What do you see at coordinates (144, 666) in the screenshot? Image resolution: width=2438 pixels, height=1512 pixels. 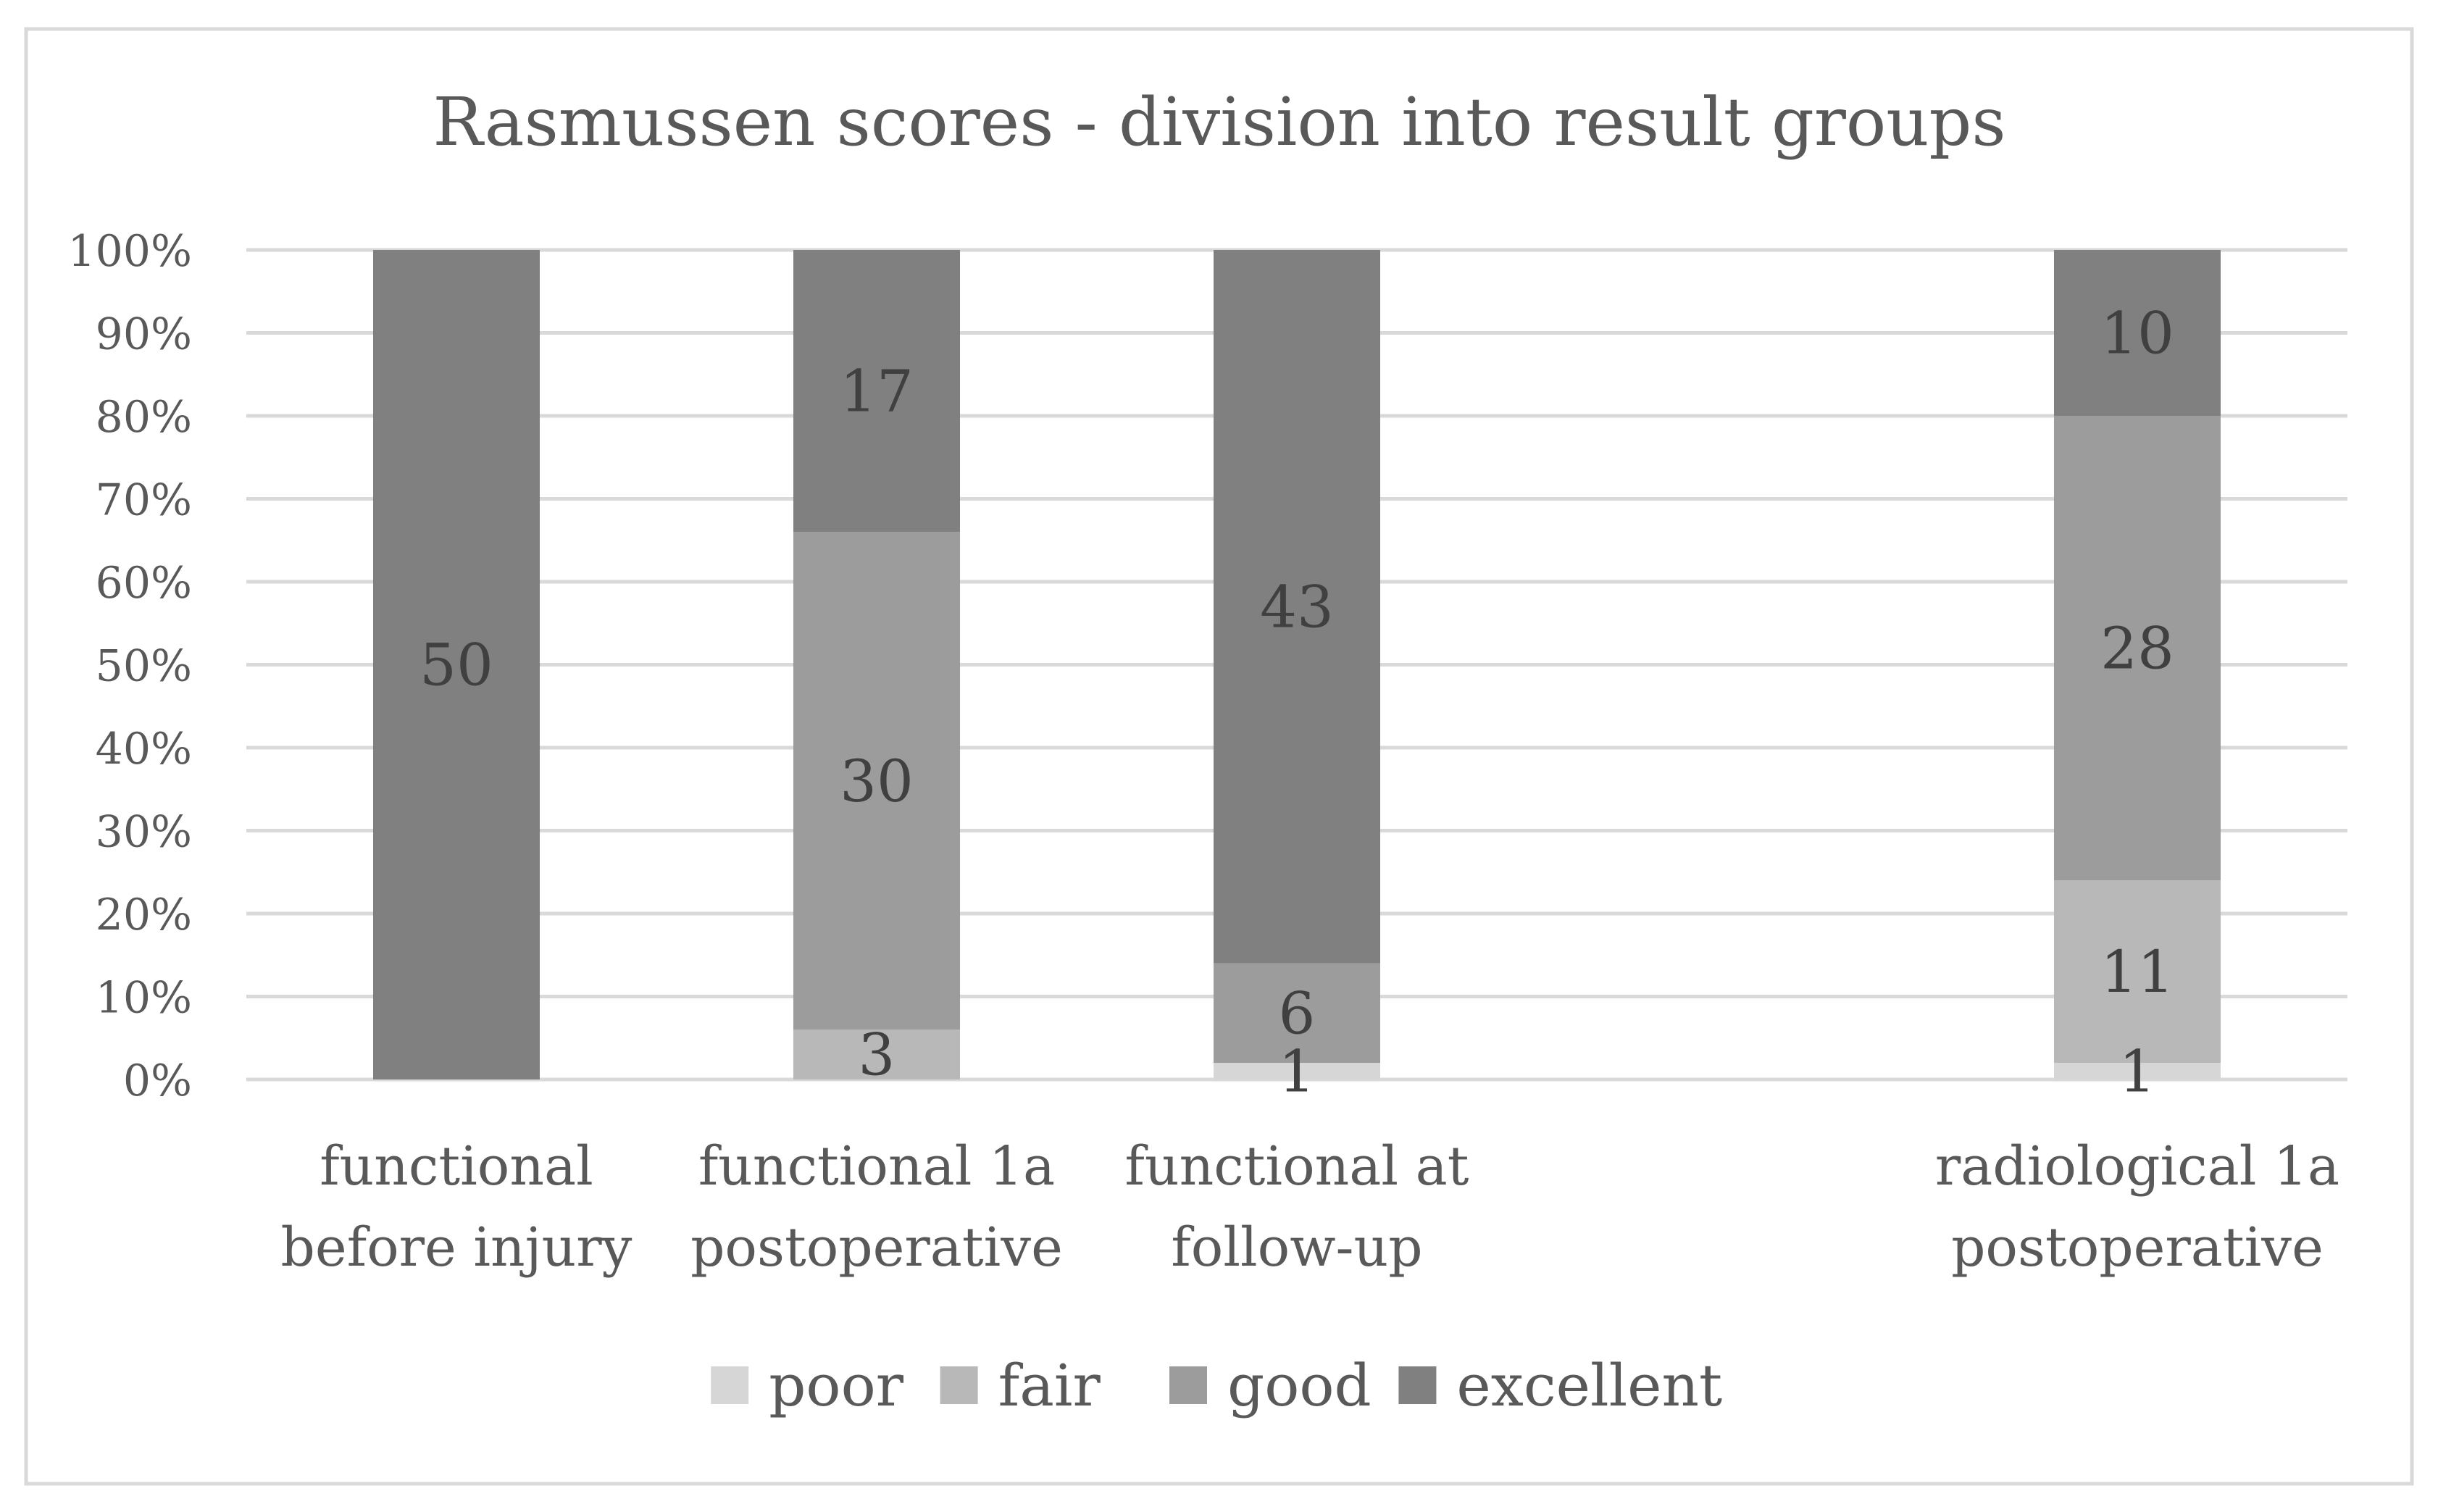 I see `y-tick-label: 50%` at bounding box center [144, 666].